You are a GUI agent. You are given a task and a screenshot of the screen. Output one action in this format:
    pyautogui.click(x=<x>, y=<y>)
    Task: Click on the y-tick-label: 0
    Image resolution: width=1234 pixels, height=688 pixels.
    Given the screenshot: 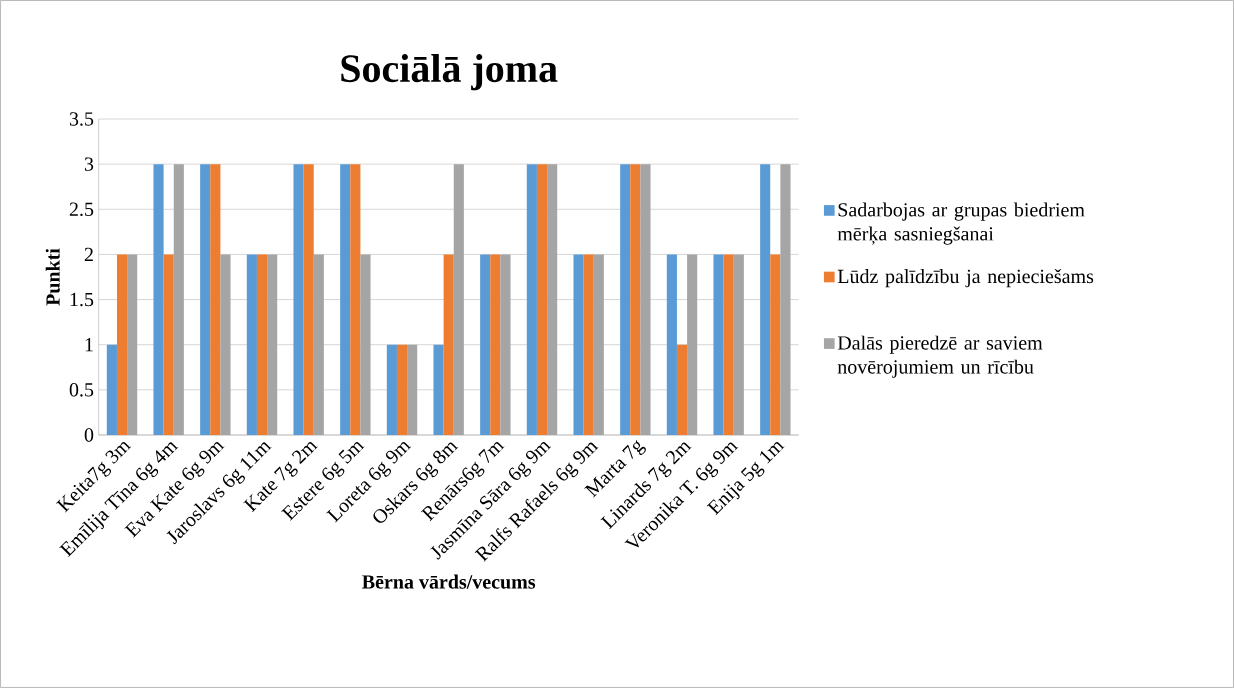 What is the action you would take?
    pyautogui.click(x=89, y=435)
    